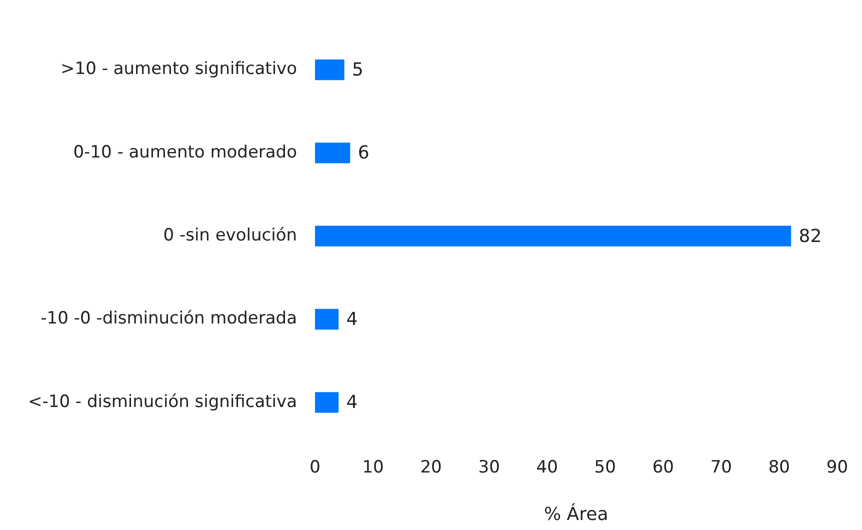 Image resolution: width=862 pixels, height=530 pixels. I want to click on x-tick-label: 60, so click(663, 468).